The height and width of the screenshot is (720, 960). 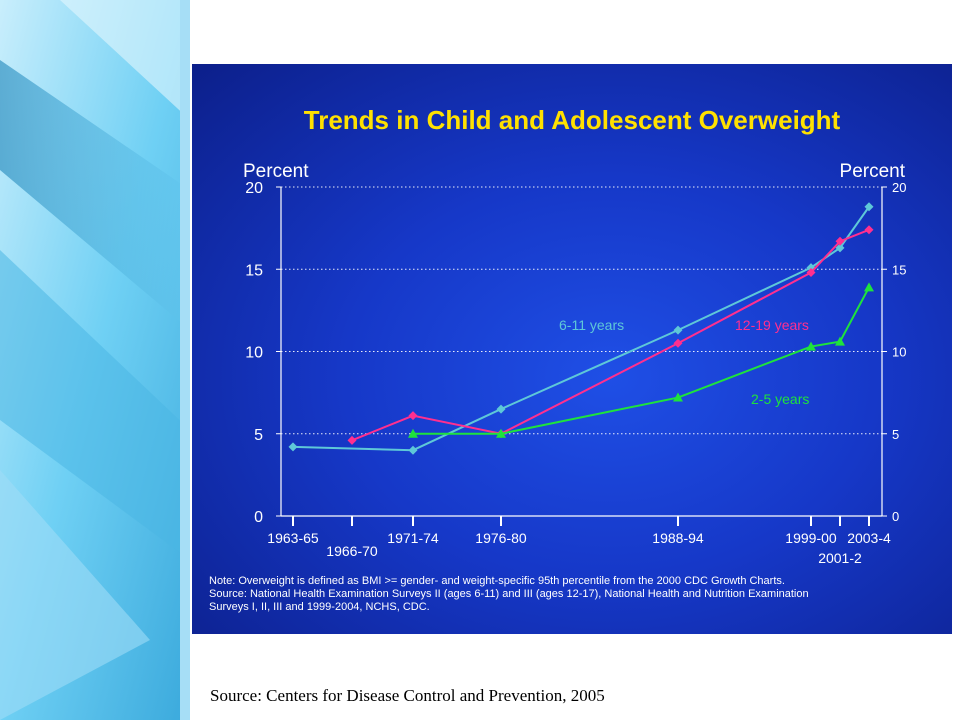 What do you see at coordinates (895, 516) in the screenshot?
I see `y-tick-label-right: 0` at bounding box center [895, 516].